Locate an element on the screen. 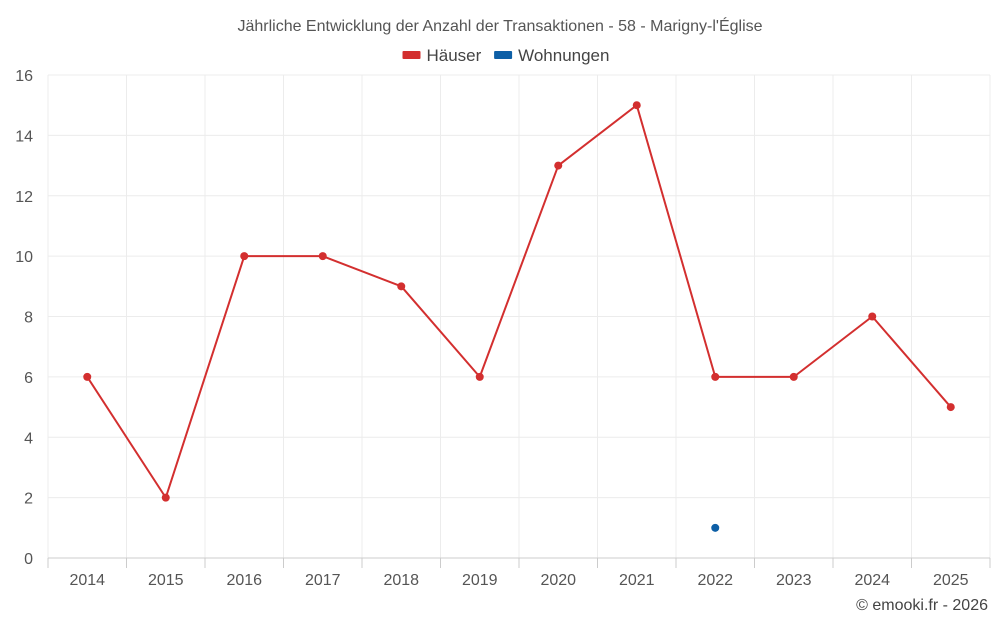  x-tick-label: 2016 is located at coordinates (244, 580).